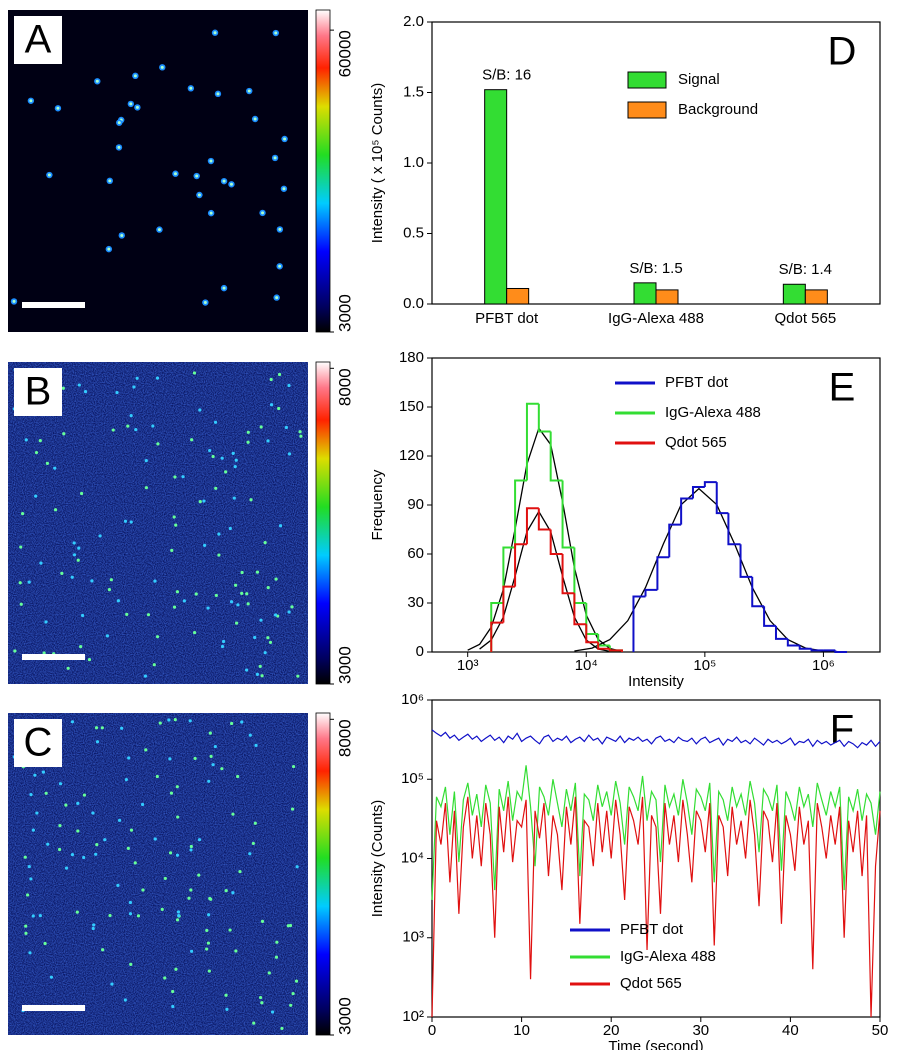 Image resolution: width=897 pixels, height=1050 pixels. I want to click on y-tick-label: 0.0, so click(413, 303).